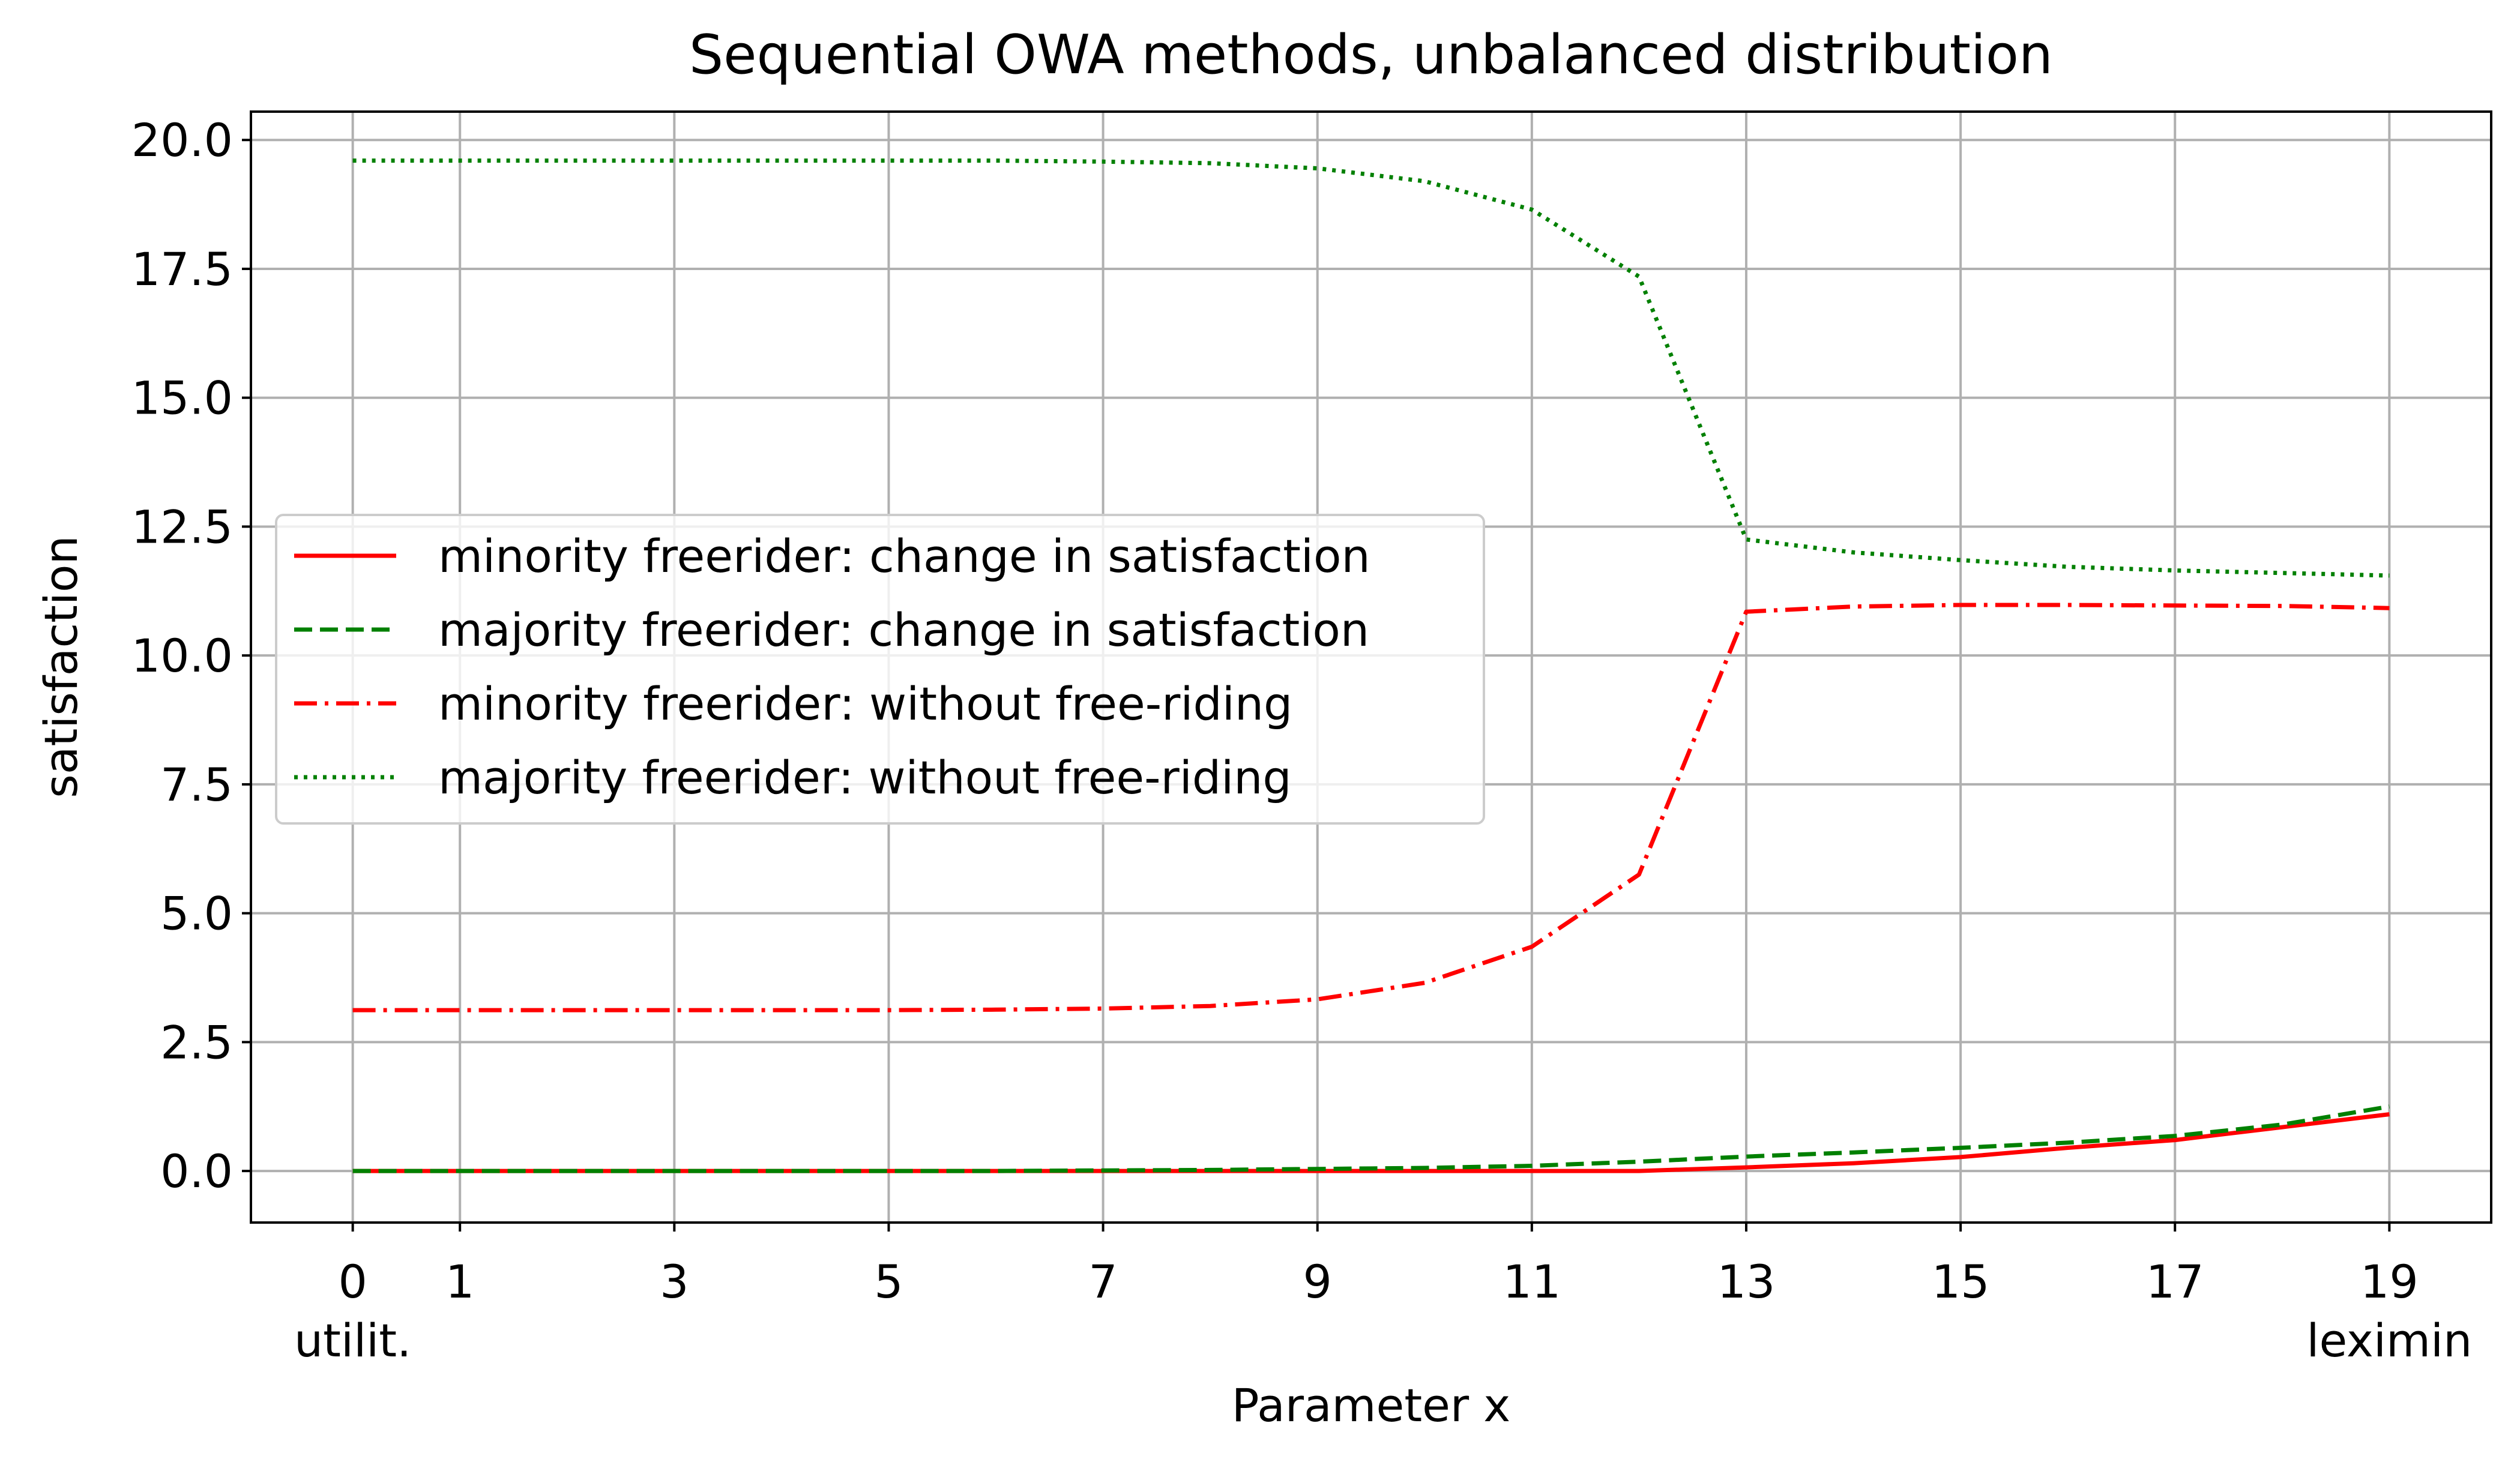  What do you see at coordinates (2389, 1281) in the screenshot?
I see `x-tick-label: 19` at bounding box center [2389, 1281].